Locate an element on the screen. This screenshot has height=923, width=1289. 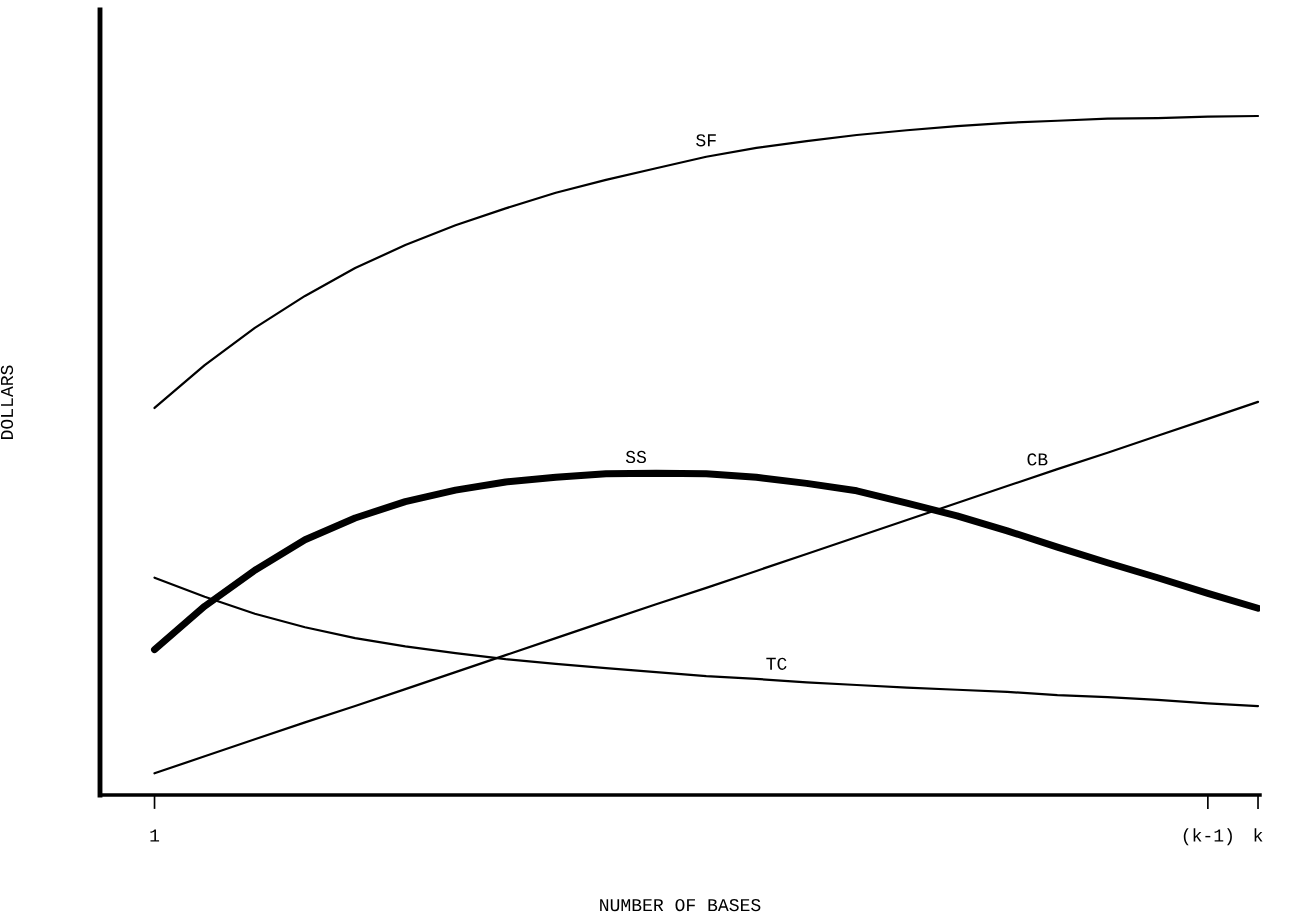
series-label: CB is located at coordinates (1037, 459).